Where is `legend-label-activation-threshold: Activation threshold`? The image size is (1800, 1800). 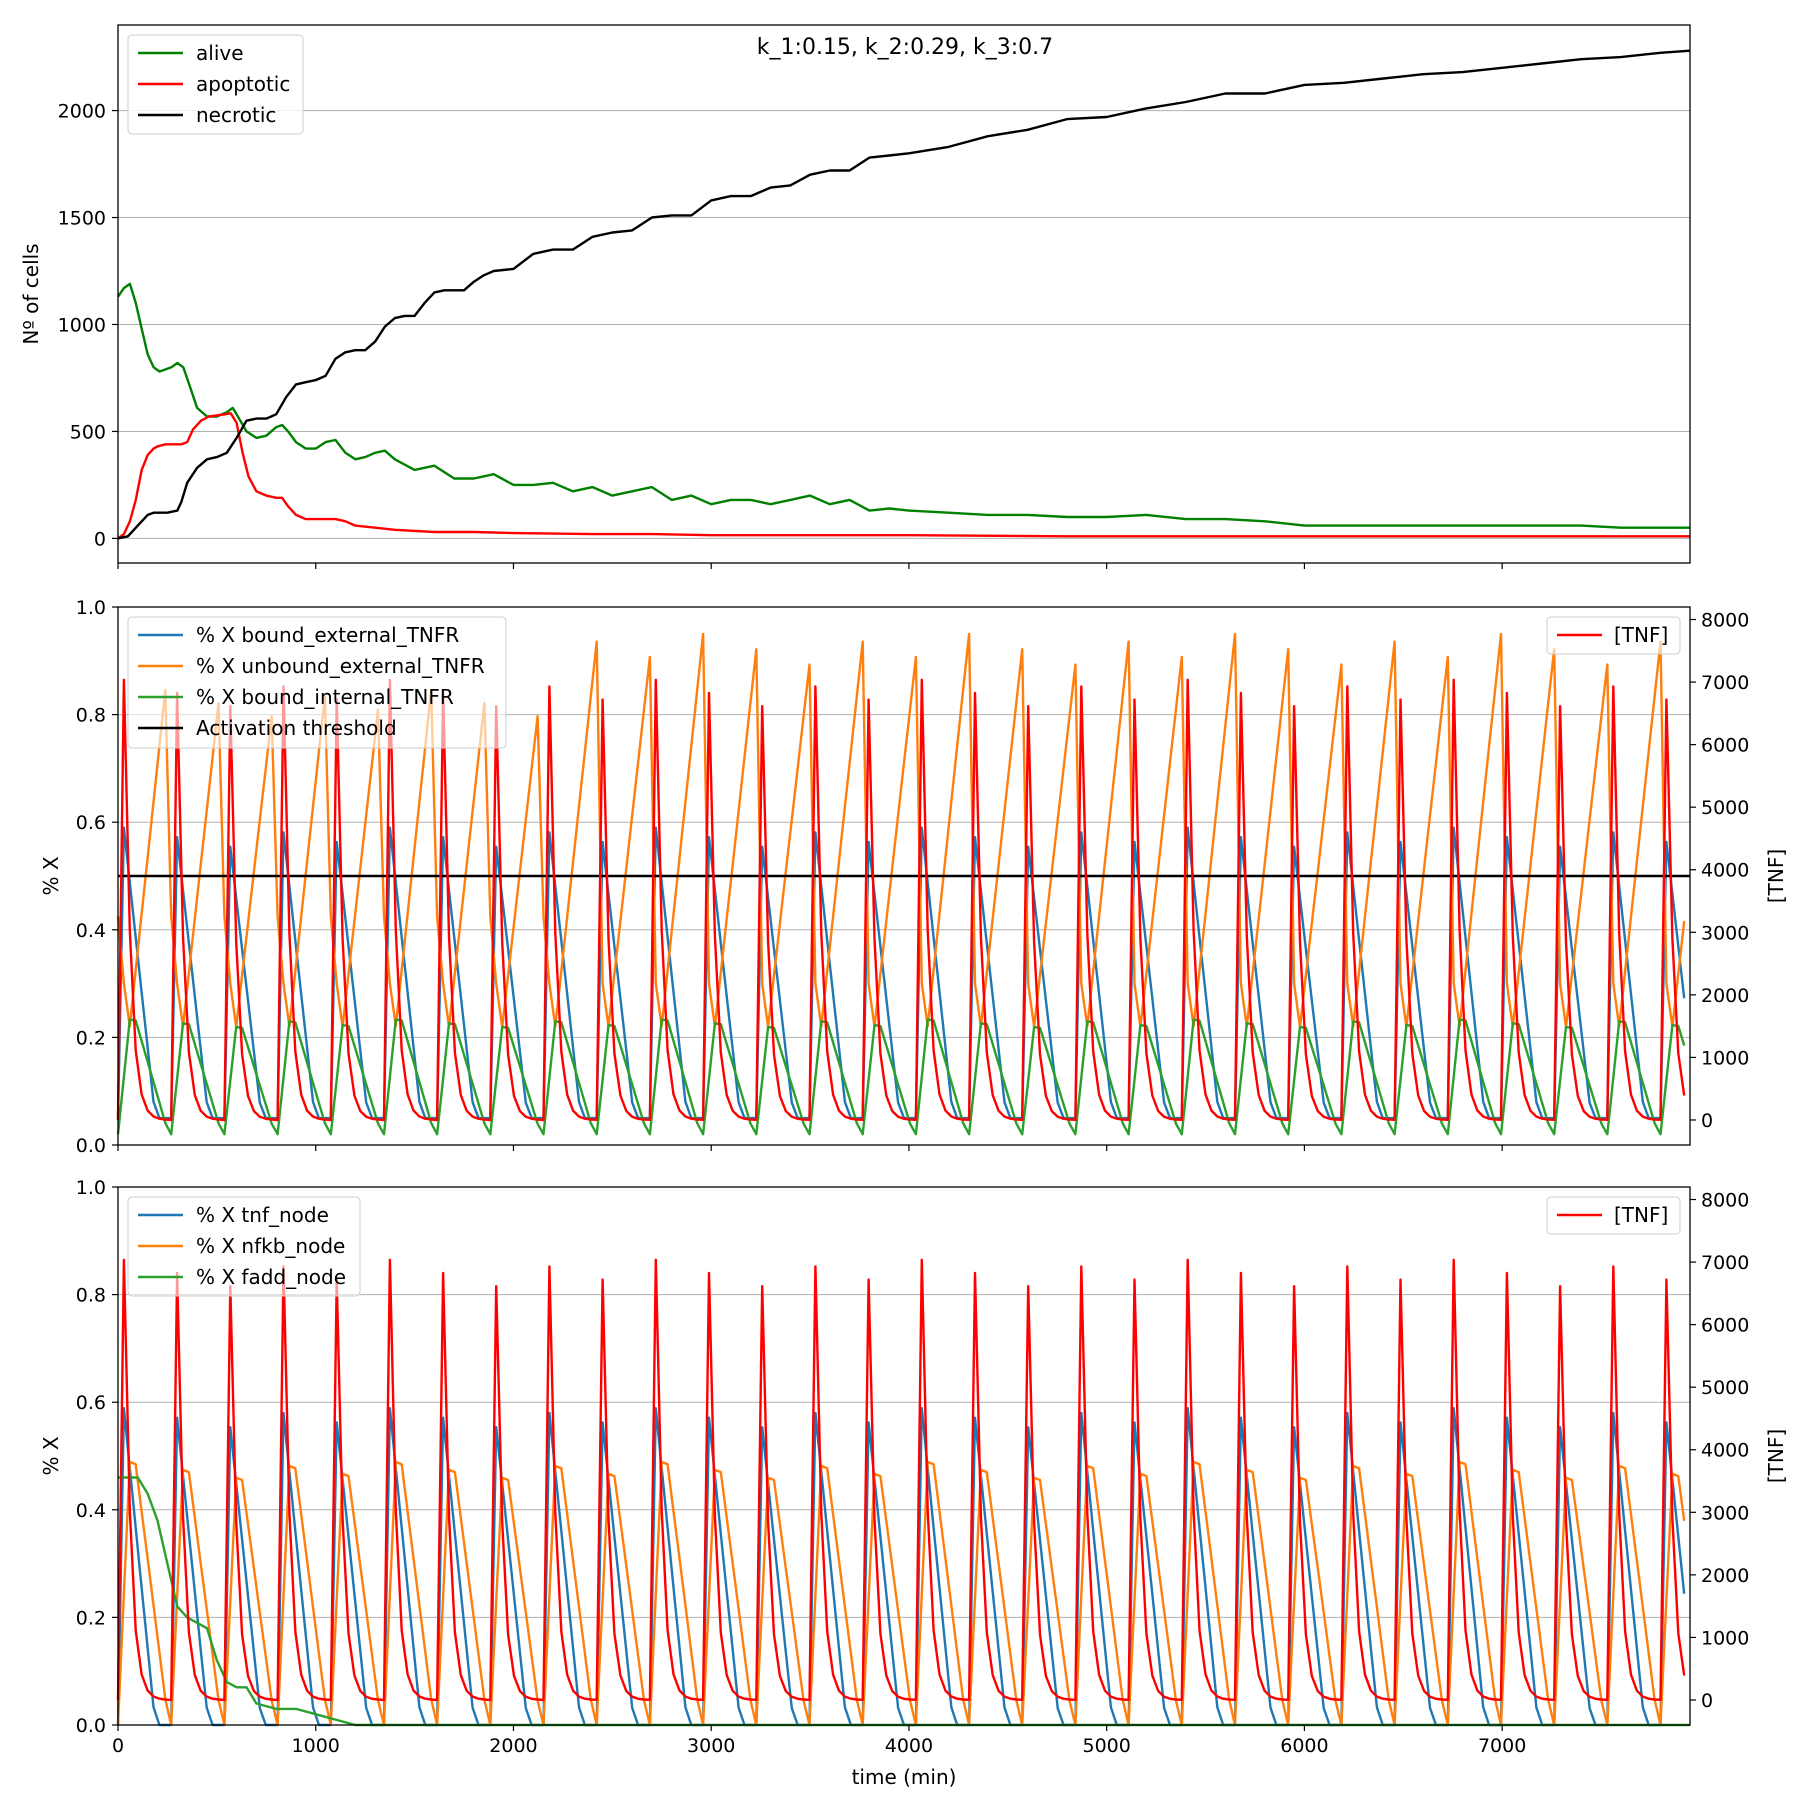 legend-label-activation-threshold: Activation threshold is located at coordinates (296, 728).